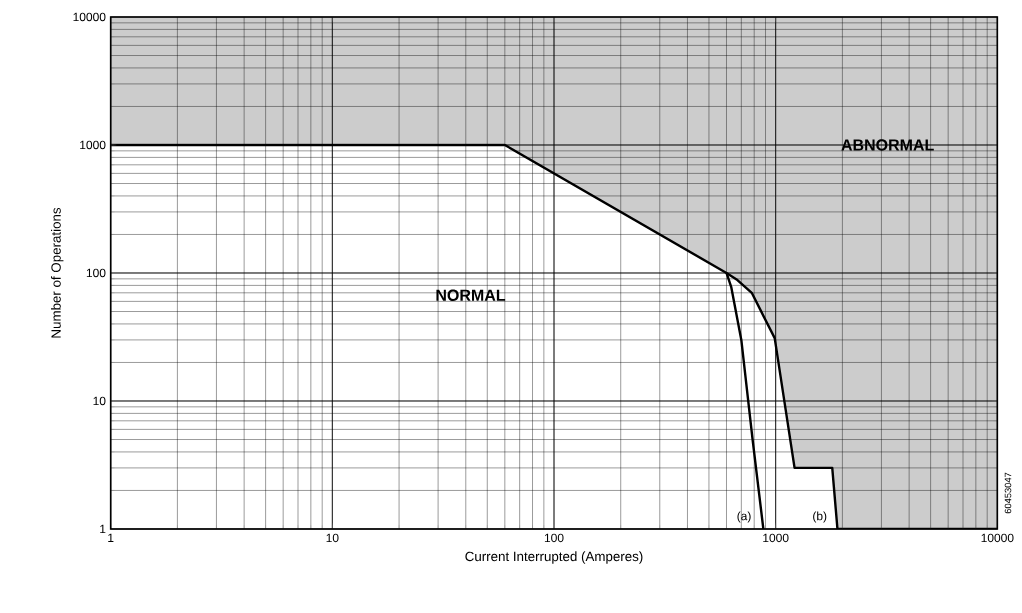 This screenshot has width=1022, height=613. Describe the element at coordinates (99, 401) in the screenshot. I see `y-tick-label: 10` at that location.